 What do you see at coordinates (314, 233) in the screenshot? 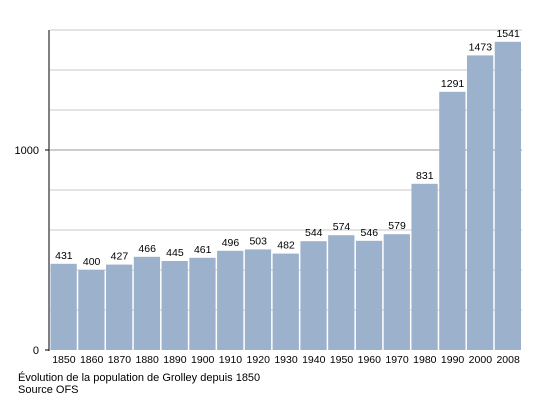
I see `data-label-1940: 544` at bounding box center [314, 233].